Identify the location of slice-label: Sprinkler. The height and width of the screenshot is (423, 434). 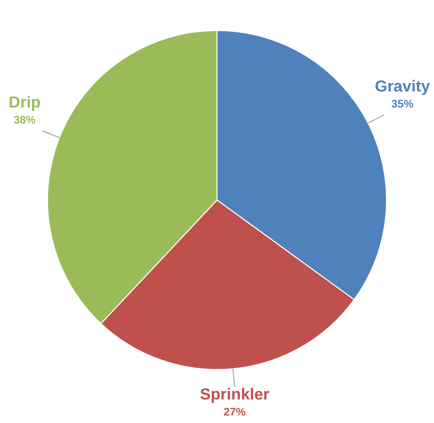
(235, 395).